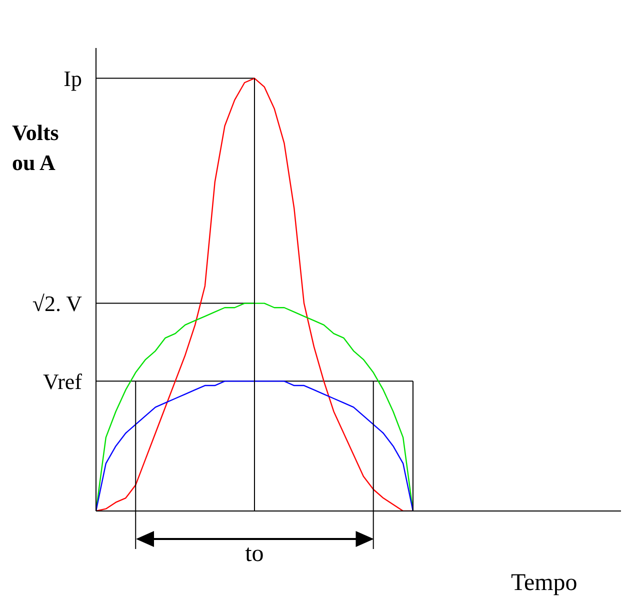 This screenshot has width=639, height=607. Describe the element at coordinates (57, 303) in the screenshot. I see `ref-line-label: √2. V` at that location.